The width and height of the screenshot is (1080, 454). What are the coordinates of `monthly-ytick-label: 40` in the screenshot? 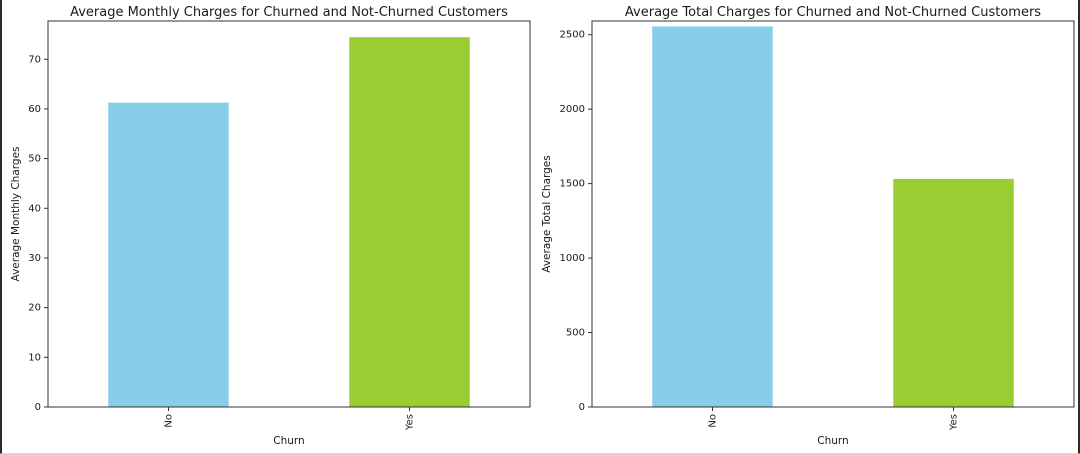 It's located at (34, 208).